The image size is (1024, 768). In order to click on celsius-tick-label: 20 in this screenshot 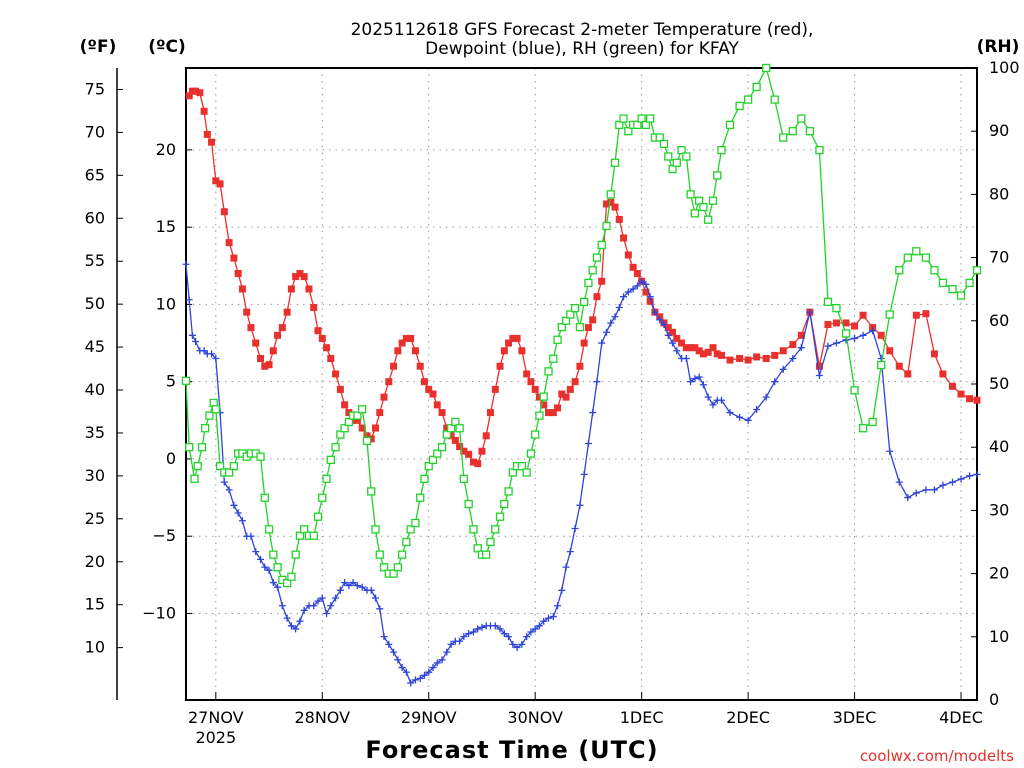, I will do `click(166, 149)`.